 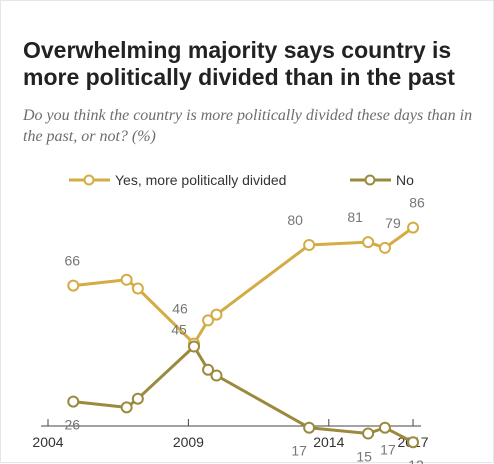 I want to click on x-tick-label: 2009, so click(x=188, y=442).